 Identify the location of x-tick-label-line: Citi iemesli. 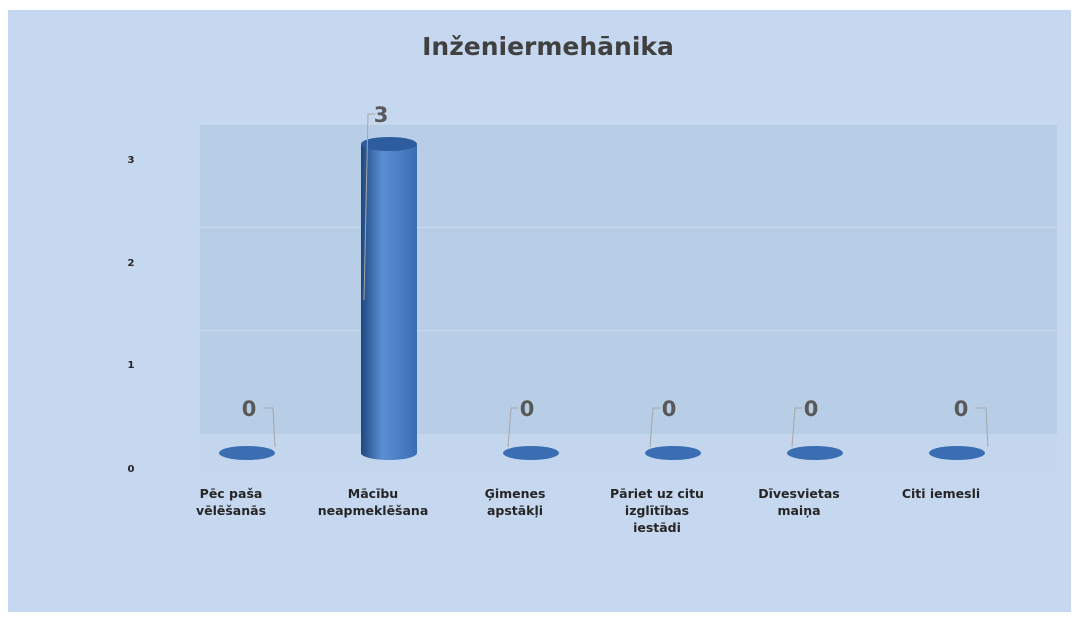
(941, 493).